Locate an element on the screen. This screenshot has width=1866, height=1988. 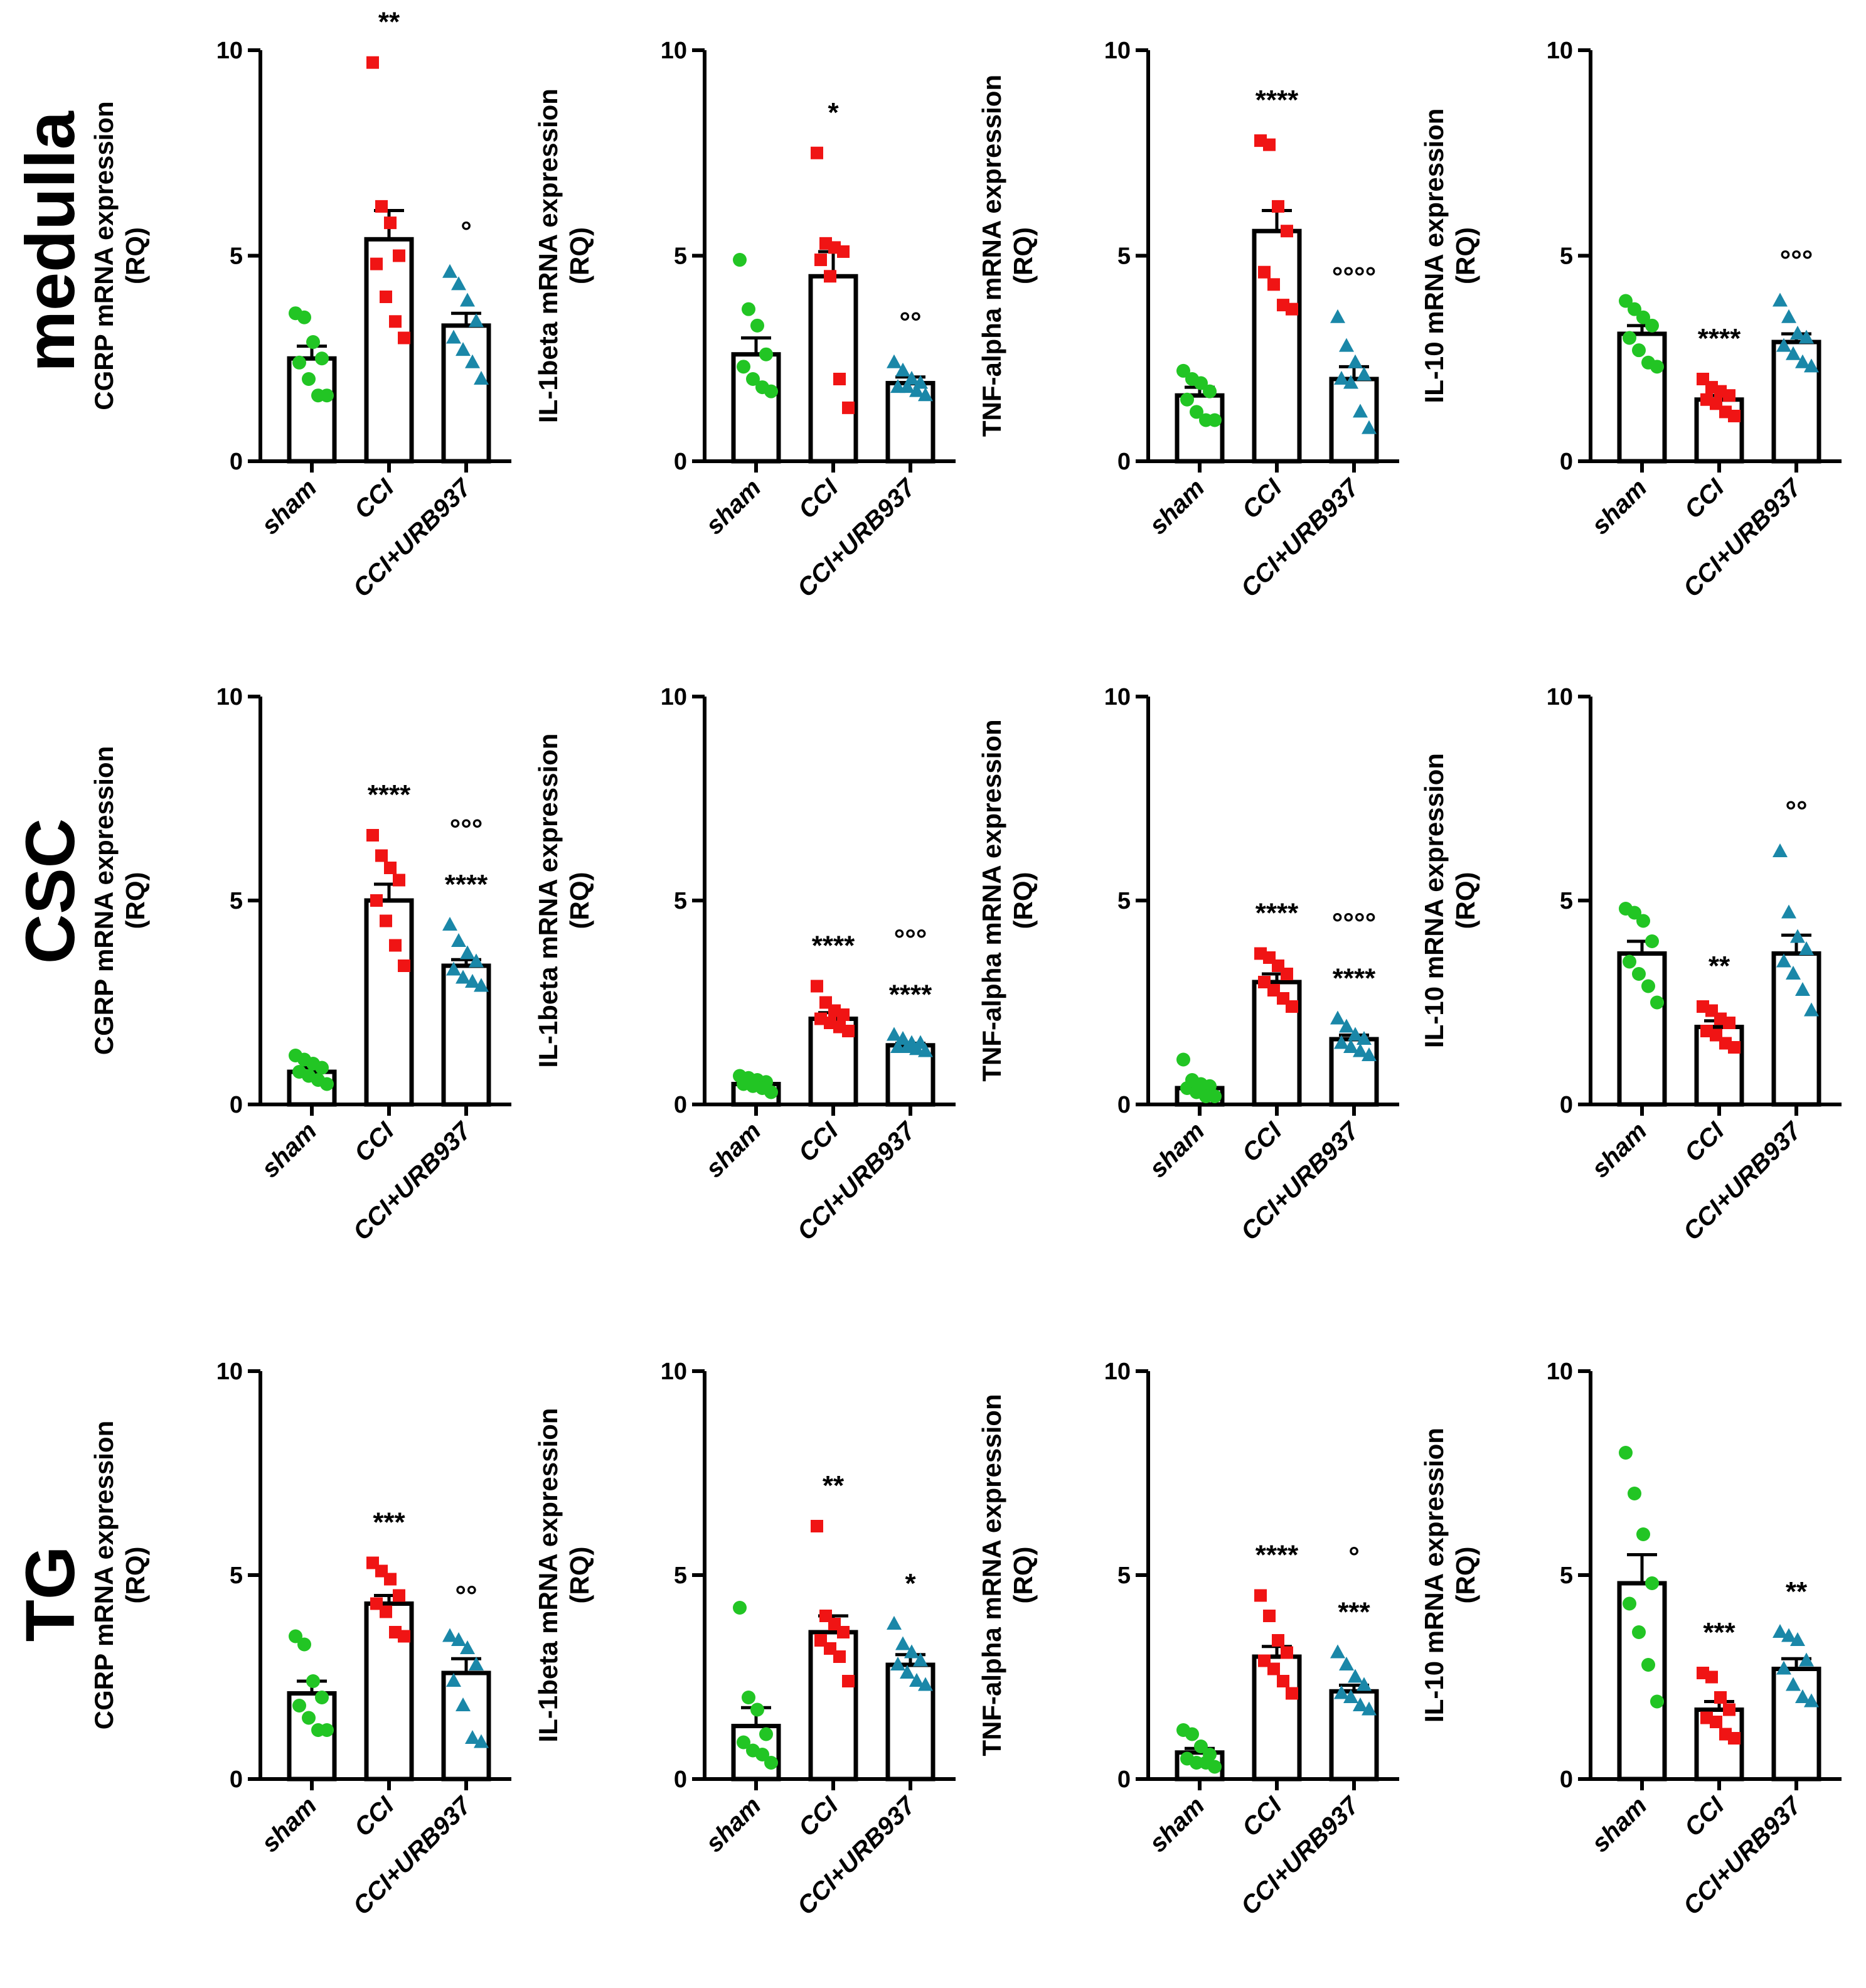
y-axis-label: TNF-alpha mRNA expression (RQ) is located at coordinates (1007, 1575).